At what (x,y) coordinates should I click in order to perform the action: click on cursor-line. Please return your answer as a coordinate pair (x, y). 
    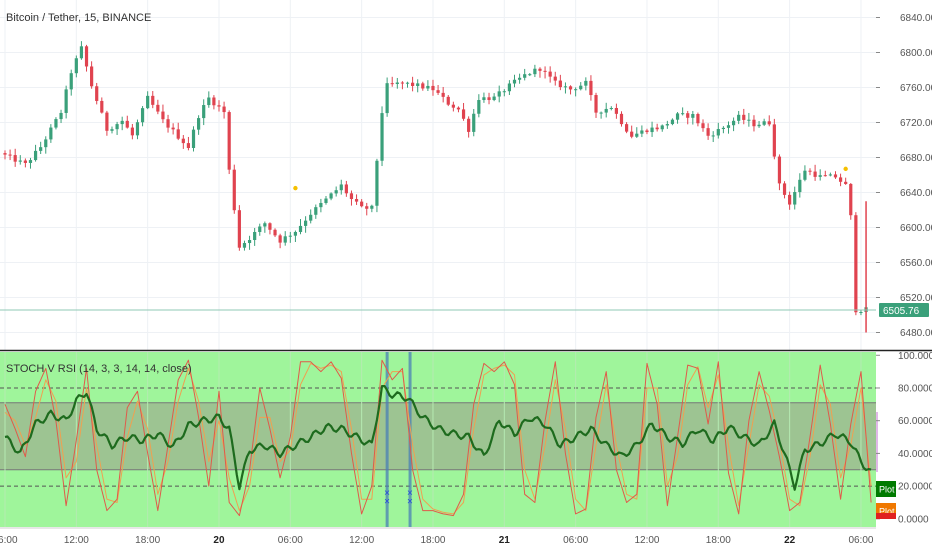
    Looking at the image, I should click on (387, 439).